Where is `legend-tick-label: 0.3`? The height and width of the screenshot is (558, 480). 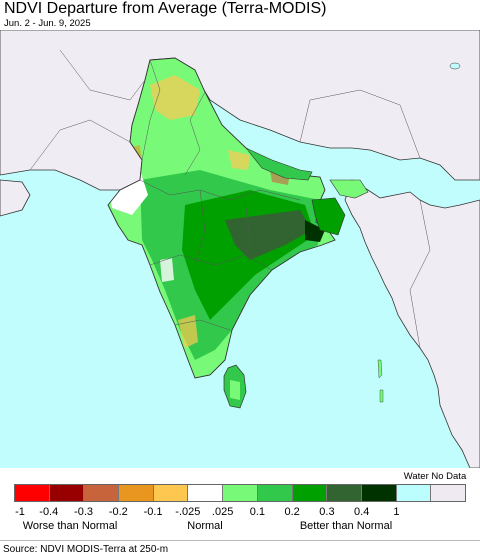
legend-tick-label: 0.3 is located at coordinates (327, 512).